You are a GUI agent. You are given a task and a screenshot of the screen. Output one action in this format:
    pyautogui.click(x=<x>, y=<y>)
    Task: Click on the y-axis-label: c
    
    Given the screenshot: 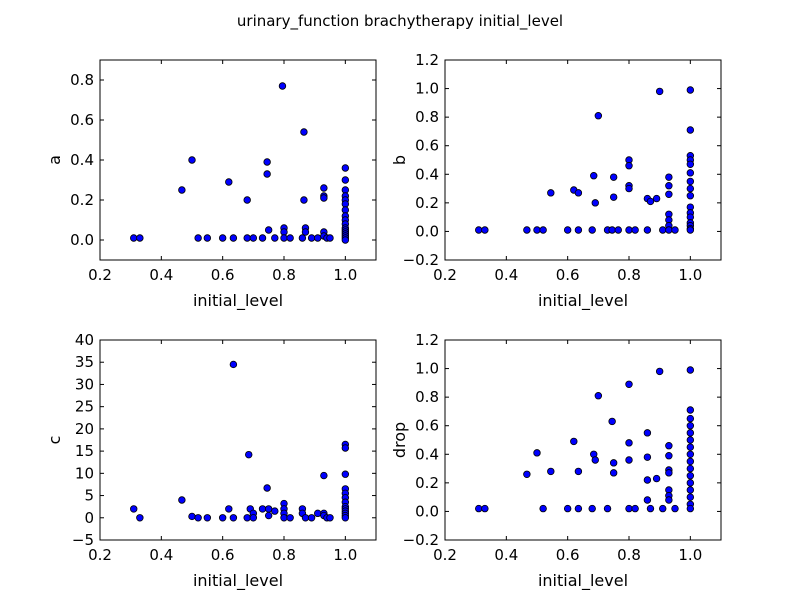 What is the action you would take?
    pyautogui.click(x=54, y=440)
    